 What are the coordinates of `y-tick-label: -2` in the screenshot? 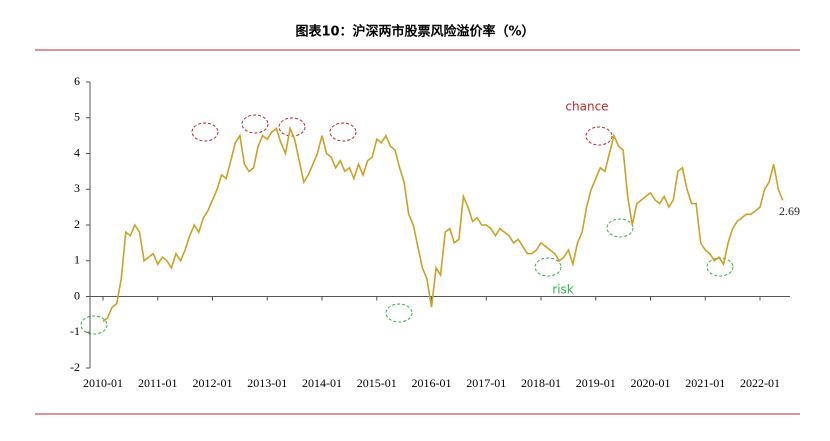 It's located at (75, 367).